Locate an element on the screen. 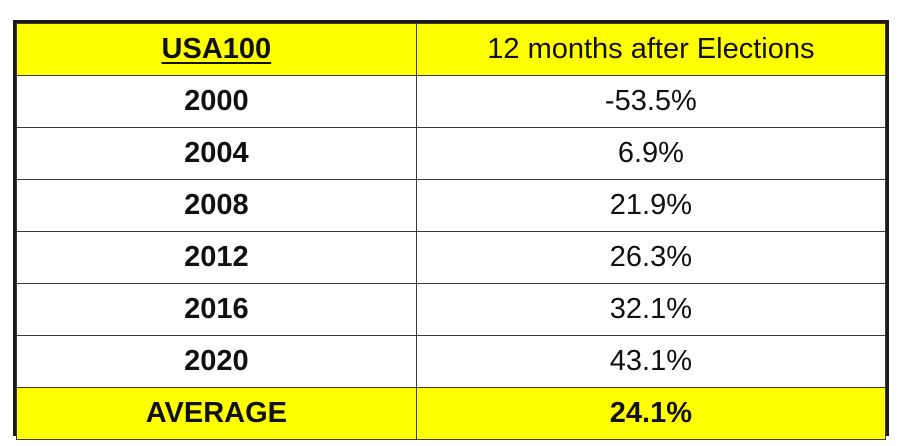 The height and width of the screenshot is (446, 900). average-value: 24.1% is located at coordinates (651, 413).